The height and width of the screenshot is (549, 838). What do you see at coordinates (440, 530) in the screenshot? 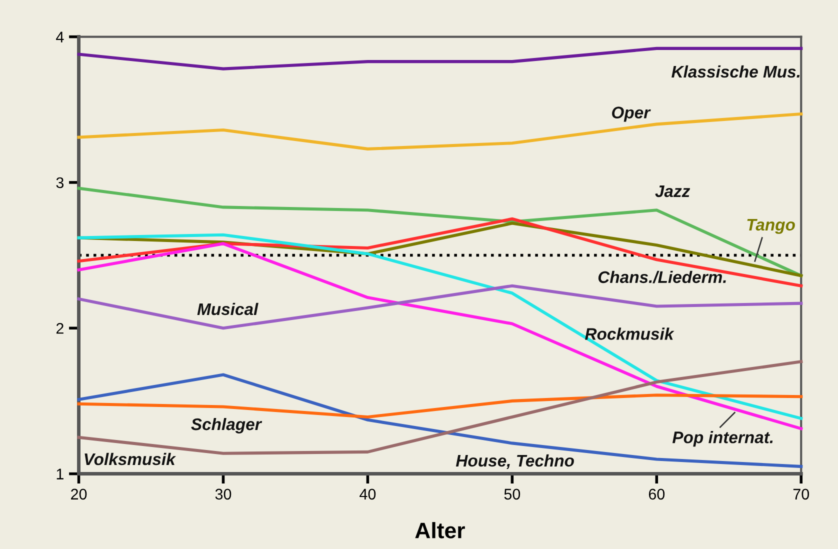
I see `x-axis-title: Alter` at bounding box center [440, 530].